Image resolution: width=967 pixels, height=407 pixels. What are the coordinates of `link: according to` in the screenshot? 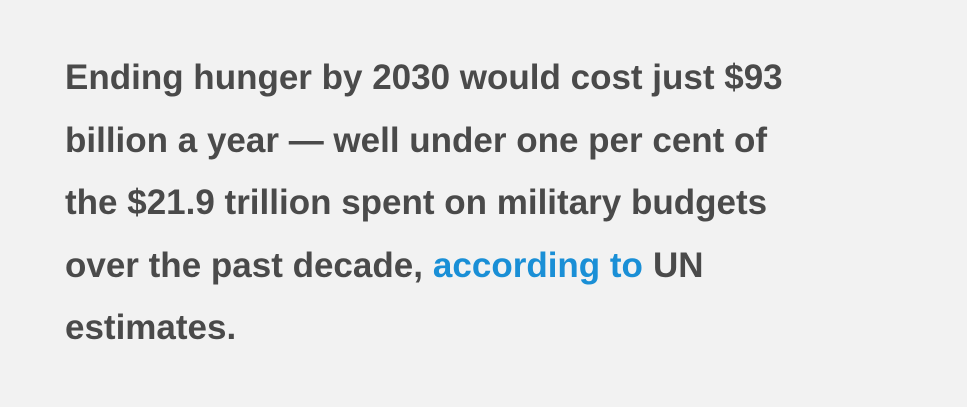 It's located at (537, 265).